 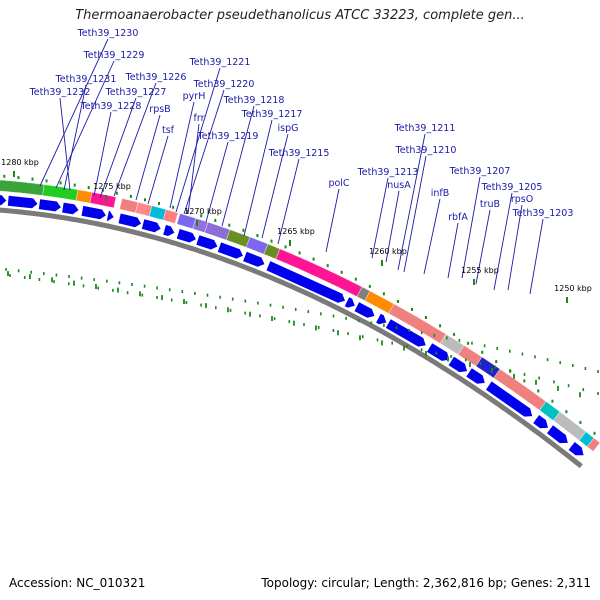 What do you see at coordinates (111, 106) in the screenshot?
I see `gene-label: Teth39_1228` at bounding box center [111, 106].